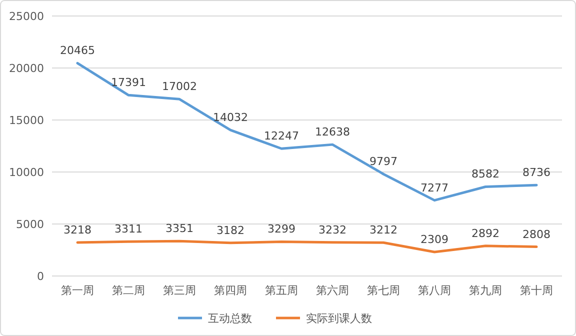  I want to click on data-label: 7277, so click(434, 187).